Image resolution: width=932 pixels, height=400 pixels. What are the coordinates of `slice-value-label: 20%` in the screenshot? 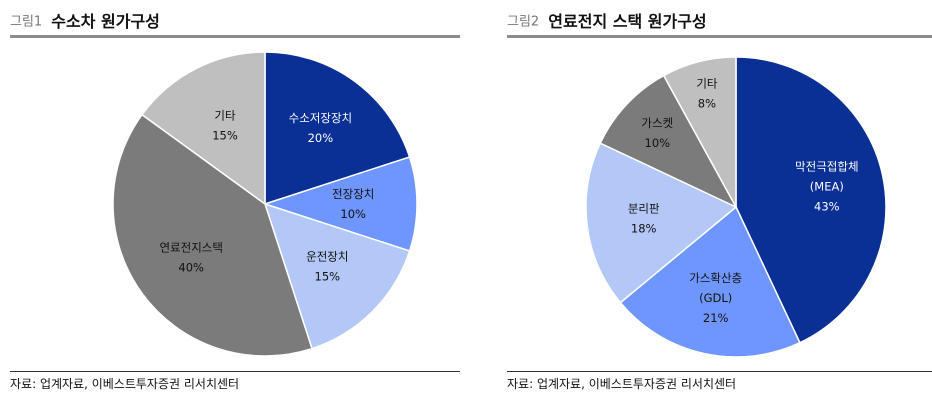 It's located at (321, 138).